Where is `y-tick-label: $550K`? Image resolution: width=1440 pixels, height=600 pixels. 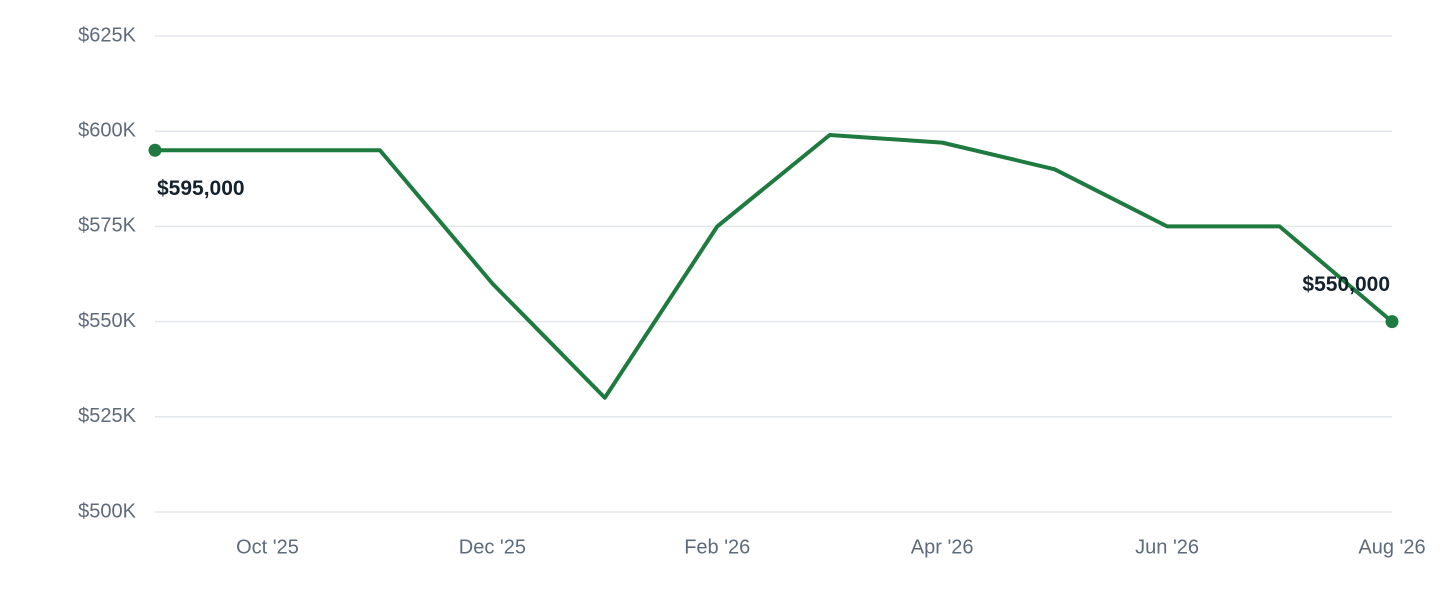 y-tick-label: $550K is located at coordinates (107, 321).